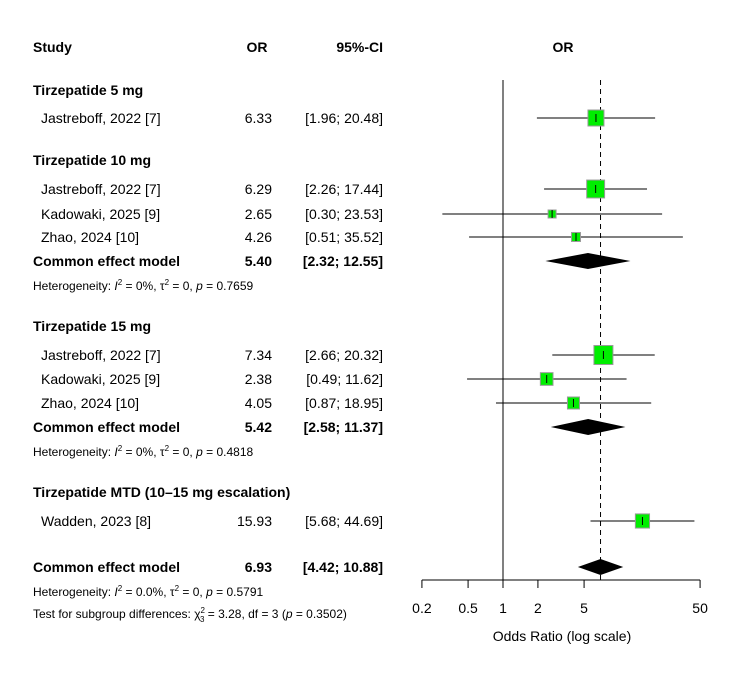 This screenshot has width=750, height=690. What do you see at coordinates (52, 47) in the screenshot?
I see `header-study: Study` at bounding box center [52, 47].